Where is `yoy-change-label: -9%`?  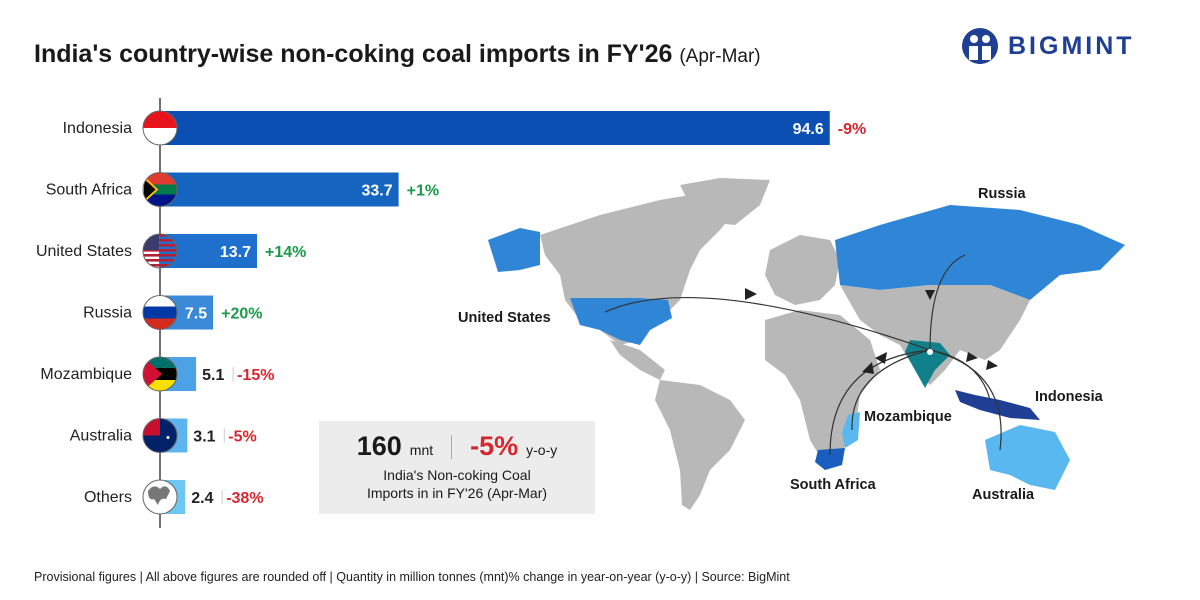 yoy-change-label: -9% is located at coordinates (852, 129).